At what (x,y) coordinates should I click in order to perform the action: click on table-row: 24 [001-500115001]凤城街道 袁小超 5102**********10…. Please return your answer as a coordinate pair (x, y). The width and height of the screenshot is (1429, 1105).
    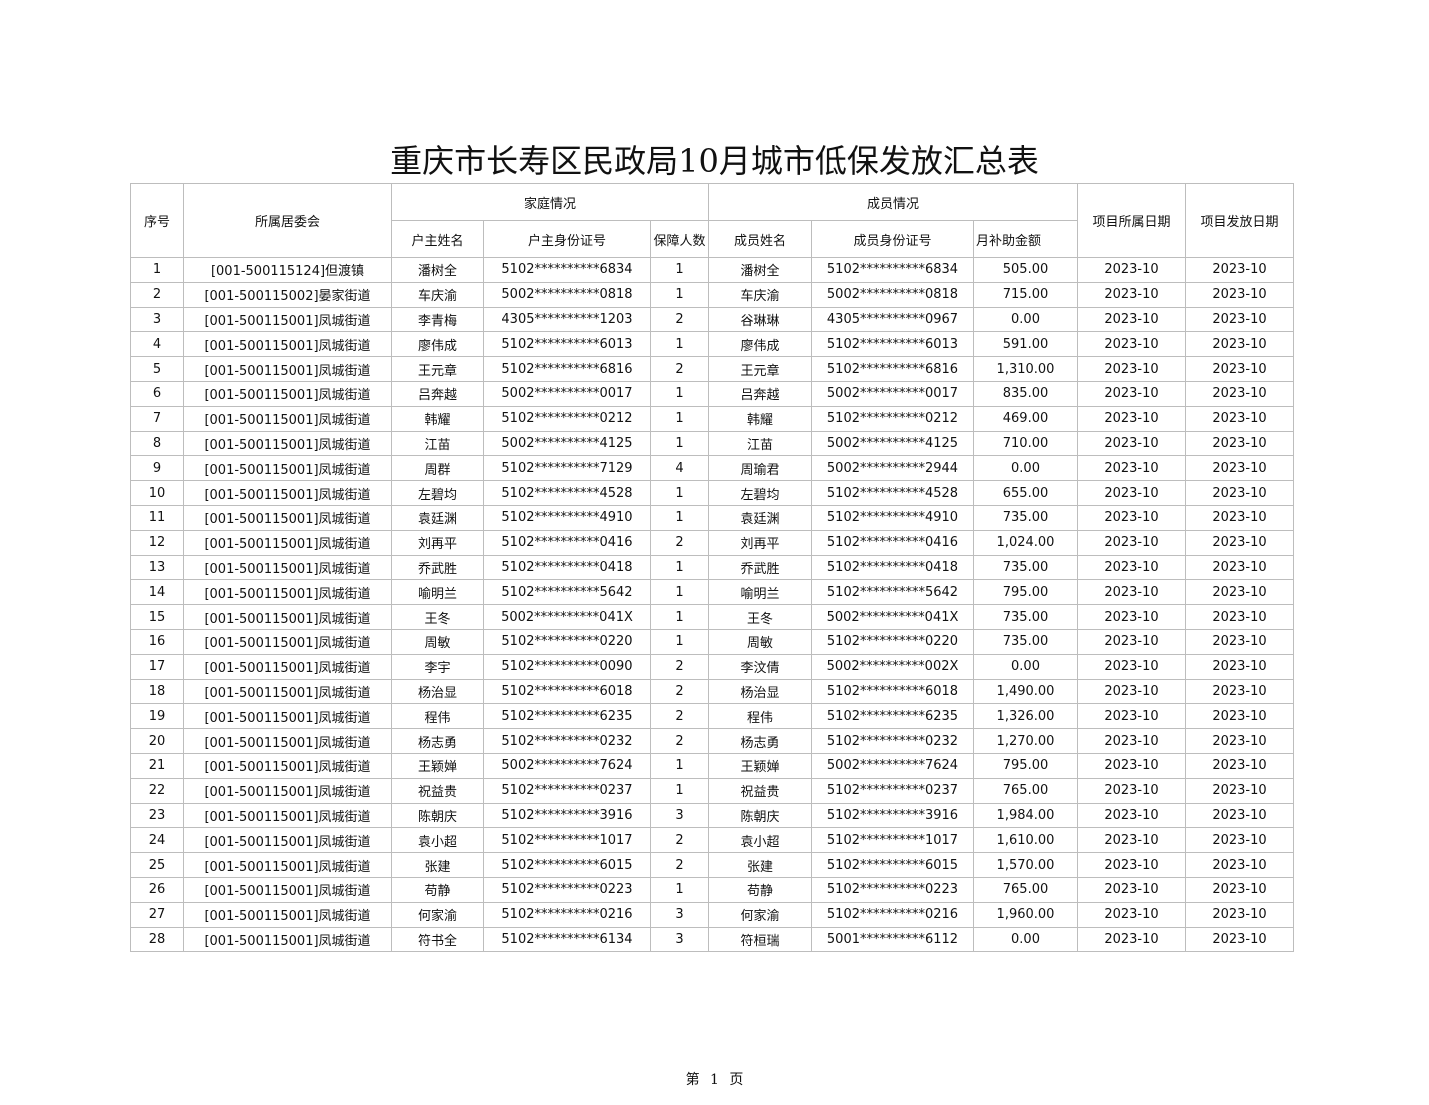
    Looking at the image, I should click on (712, 840).